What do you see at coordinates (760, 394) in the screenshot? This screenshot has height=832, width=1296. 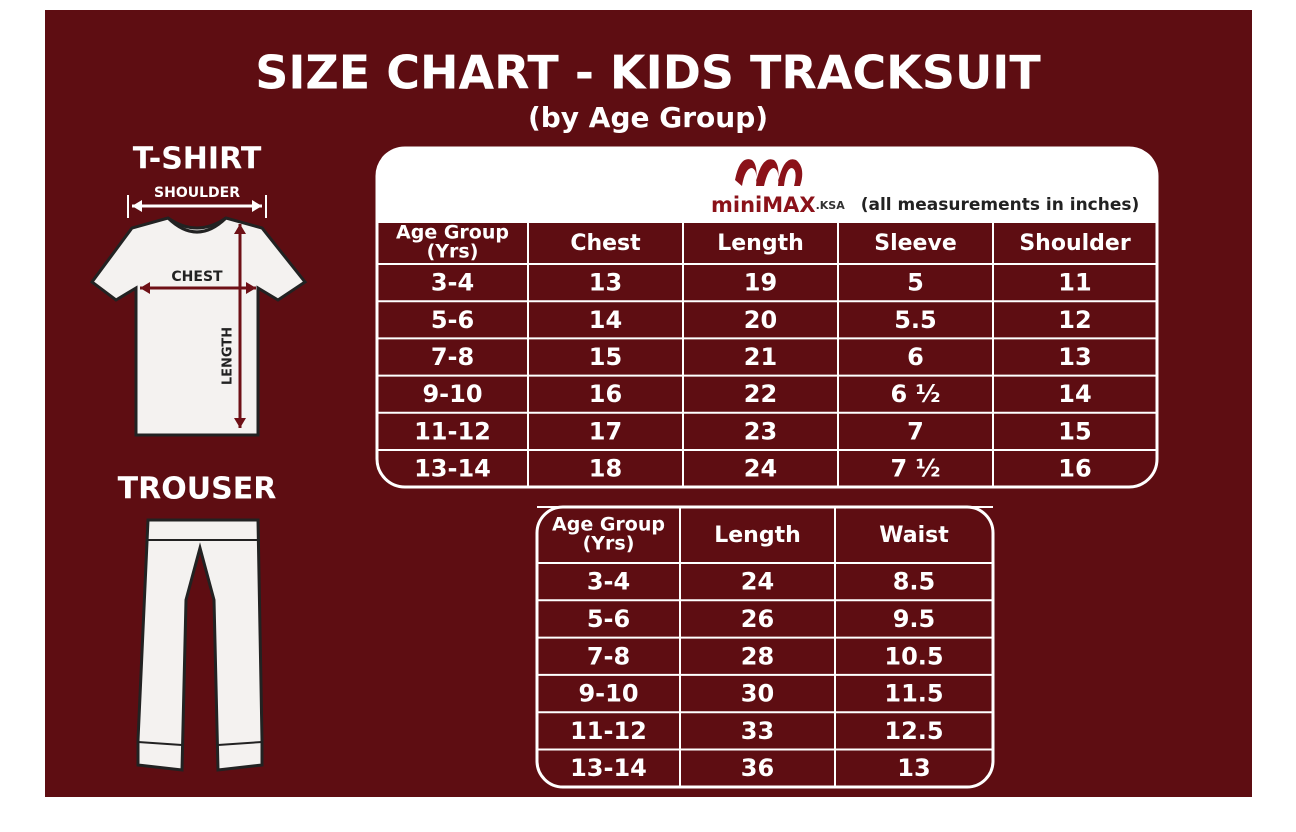 I see `table-cell: 22` at bounding box center [760, 394].